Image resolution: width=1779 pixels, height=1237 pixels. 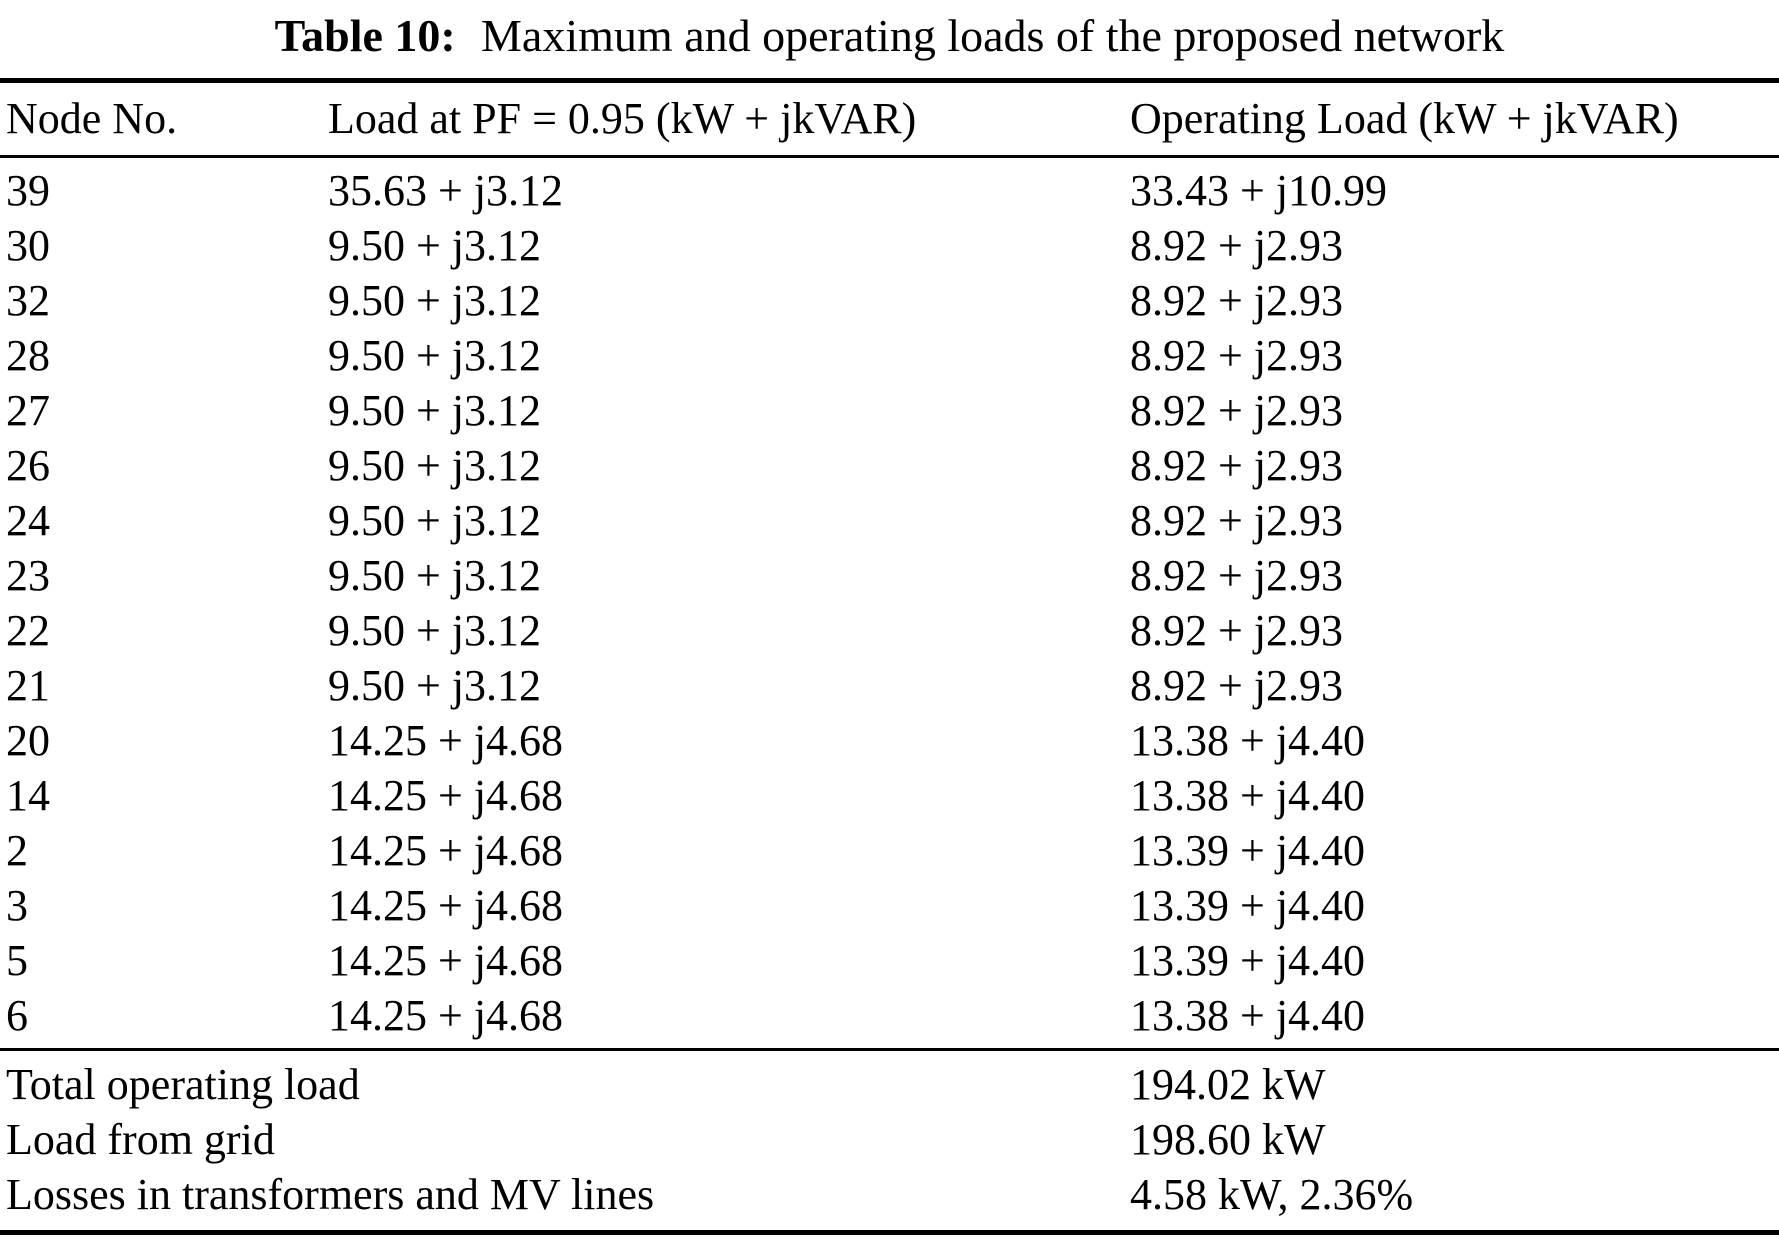 I want to click on table-row: 20 14.25 + j4.68 13.38 + j4.40, so click(x=889, y=740).